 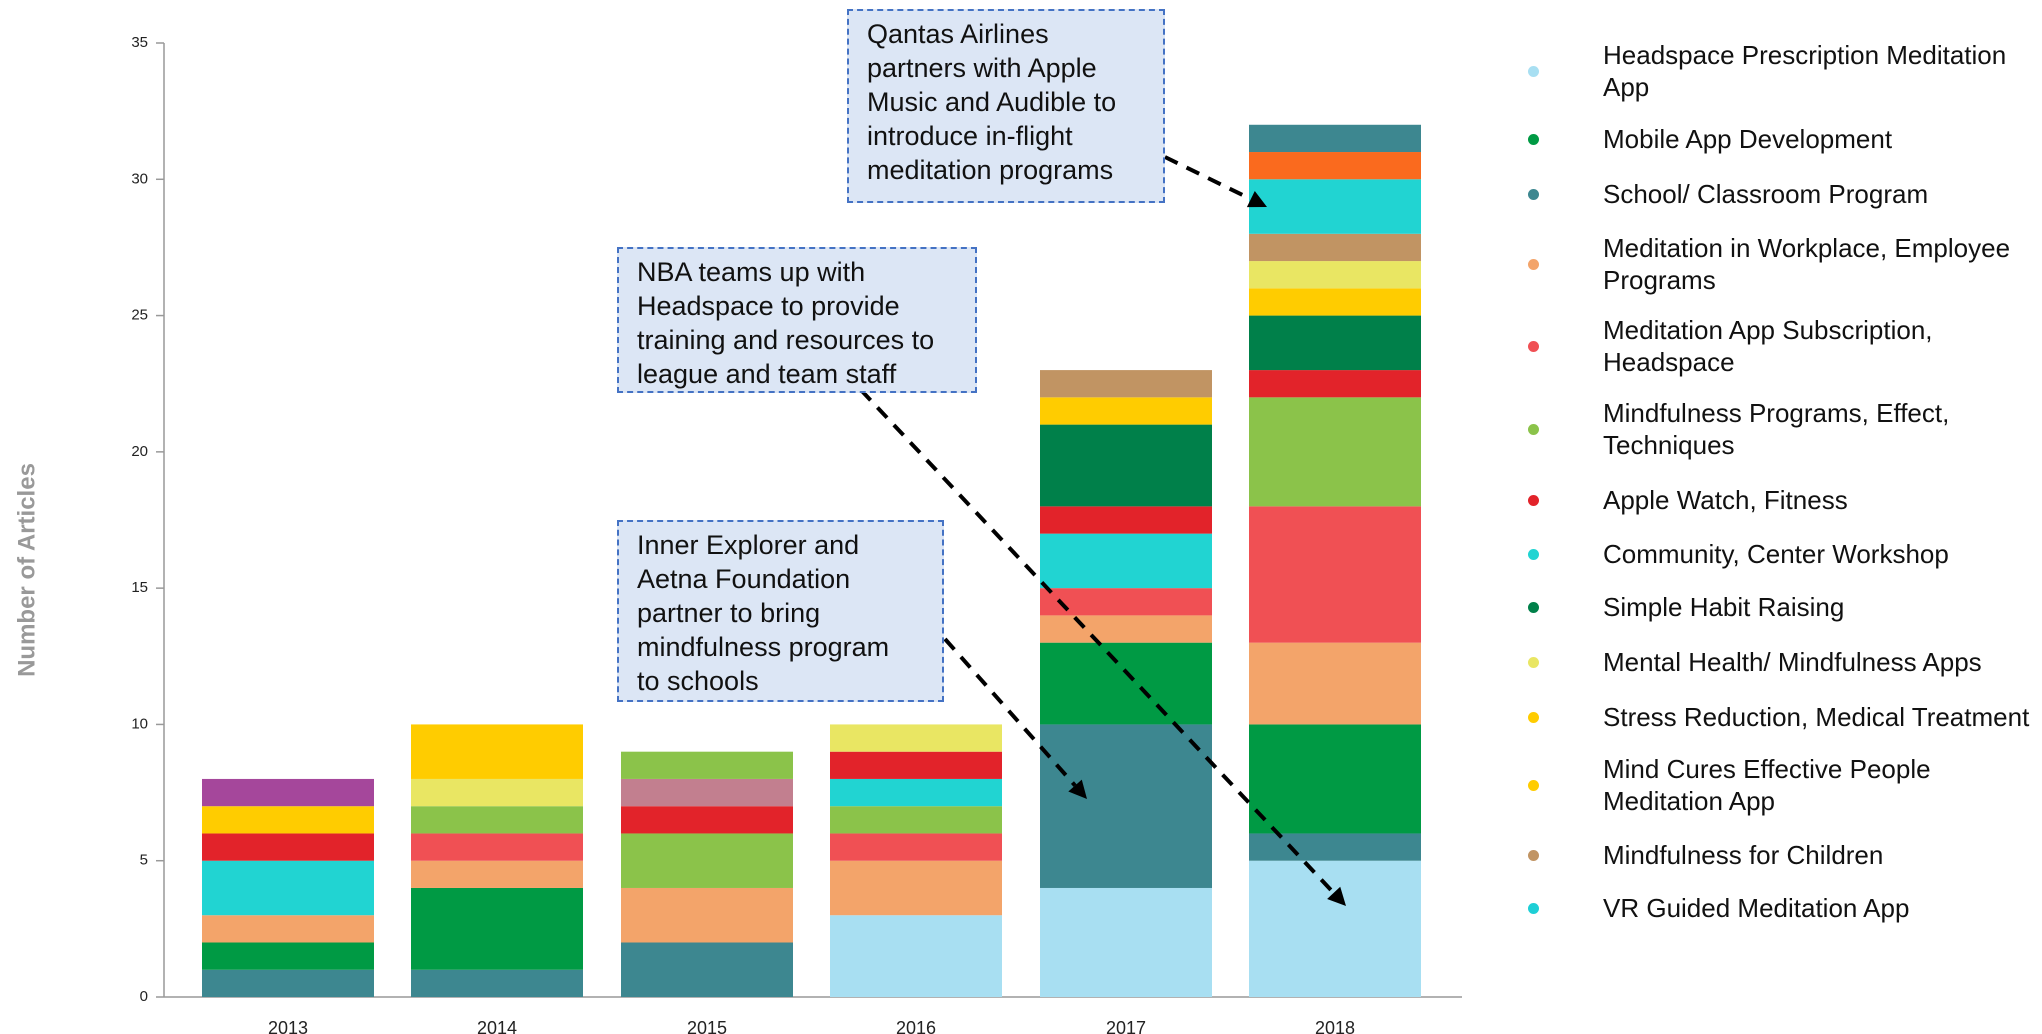 What do you see at coordinates (748, 545) in the screenshot?
I see `annotation-line: Inner Explorer and` at bounding box center [748, 545].